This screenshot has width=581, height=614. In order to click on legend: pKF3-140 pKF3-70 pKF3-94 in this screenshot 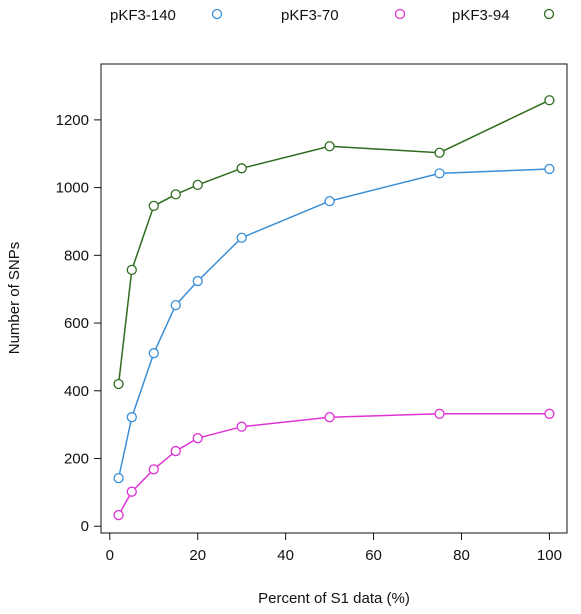, I will do `click(332, 15)`.